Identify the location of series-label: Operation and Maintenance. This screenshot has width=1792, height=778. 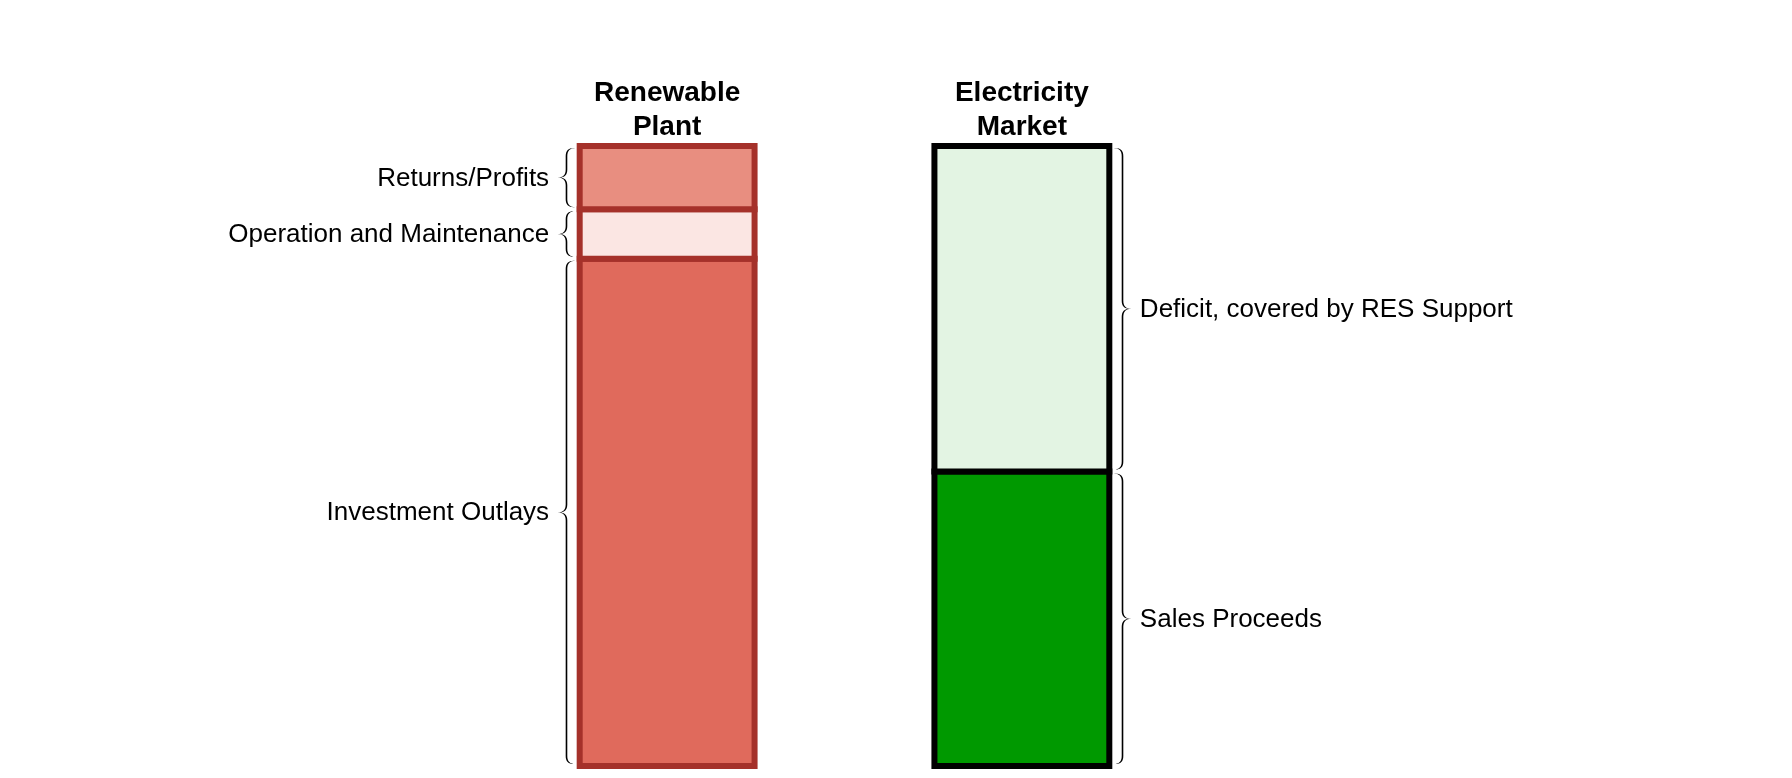
(389, 233).